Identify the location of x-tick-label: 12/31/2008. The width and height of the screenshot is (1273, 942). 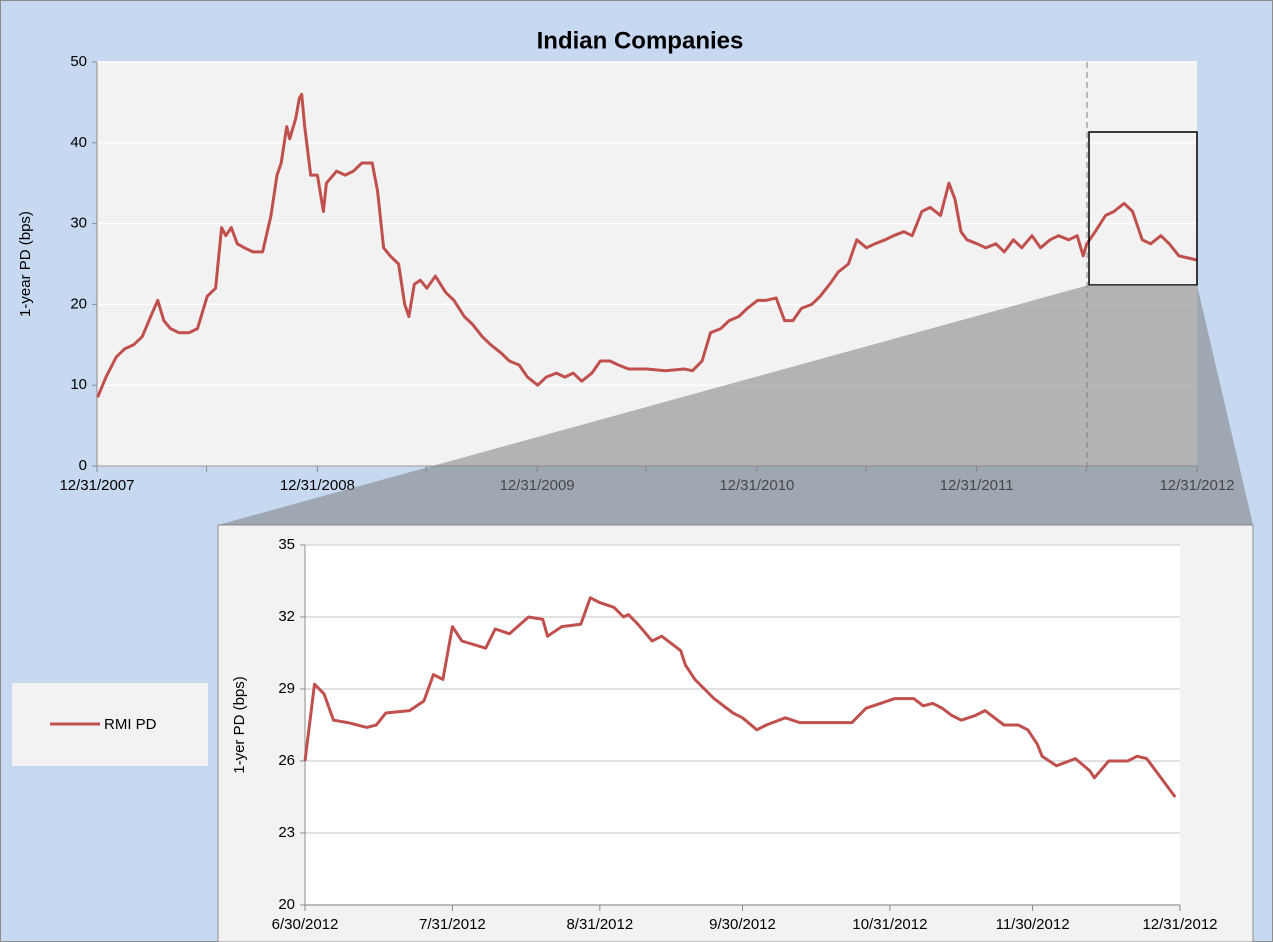
(317, 485).